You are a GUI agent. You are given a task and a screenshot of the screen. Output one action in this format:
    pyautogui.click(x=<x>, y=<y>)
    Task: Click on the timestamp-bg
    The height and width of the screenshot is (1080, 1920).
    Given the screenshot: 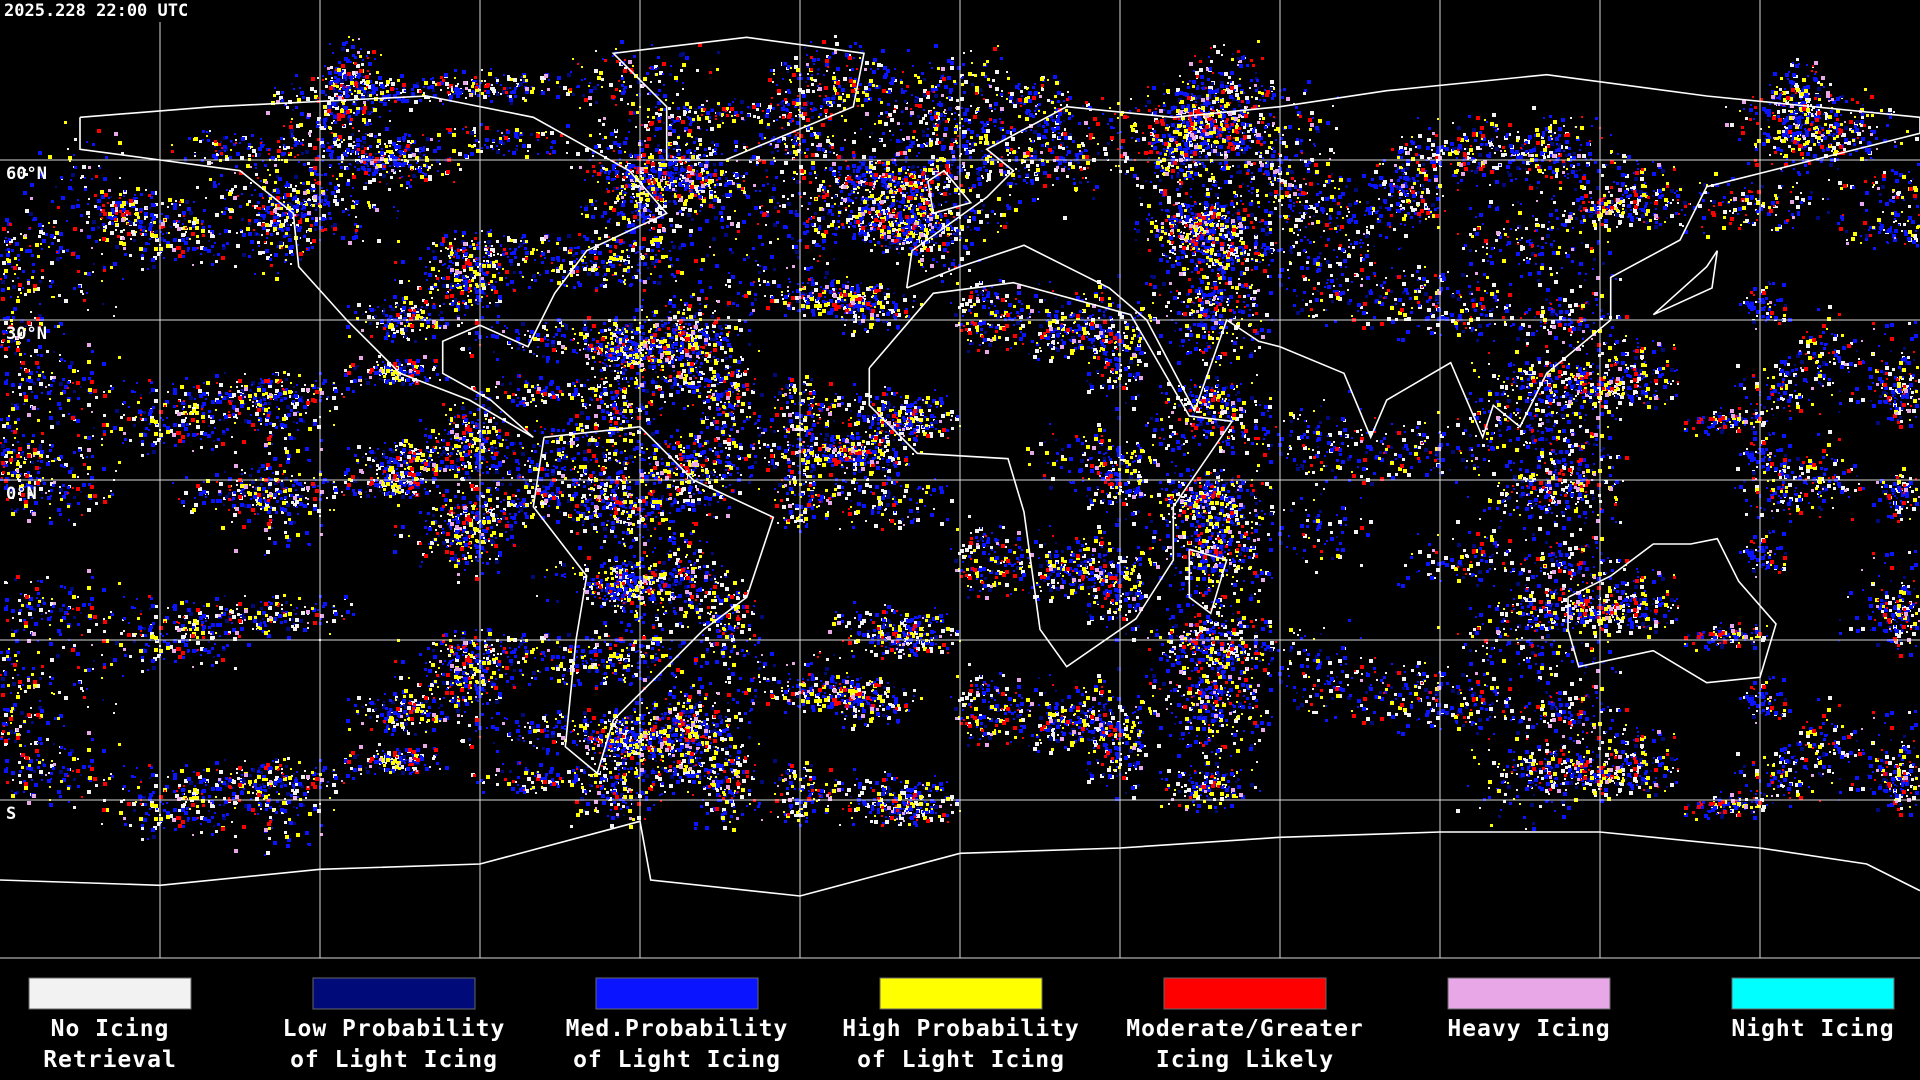 What is the action you would take?
    pyautogui.click(x=111, y=11)
    